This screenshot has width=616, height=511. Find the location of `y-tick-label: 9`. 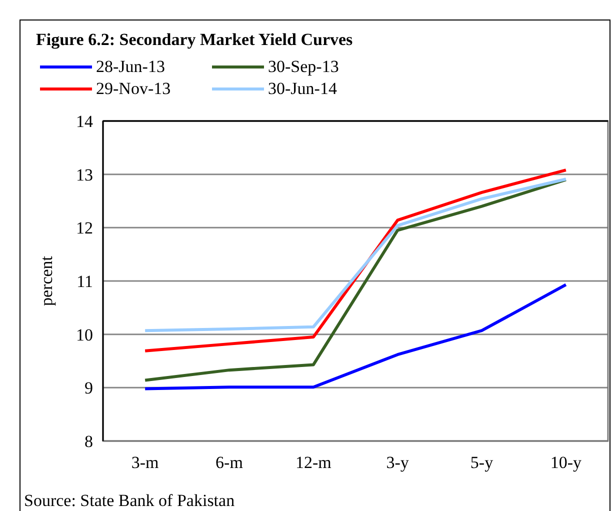

y-tick-label: 9 is located at coordinates (88, 388).